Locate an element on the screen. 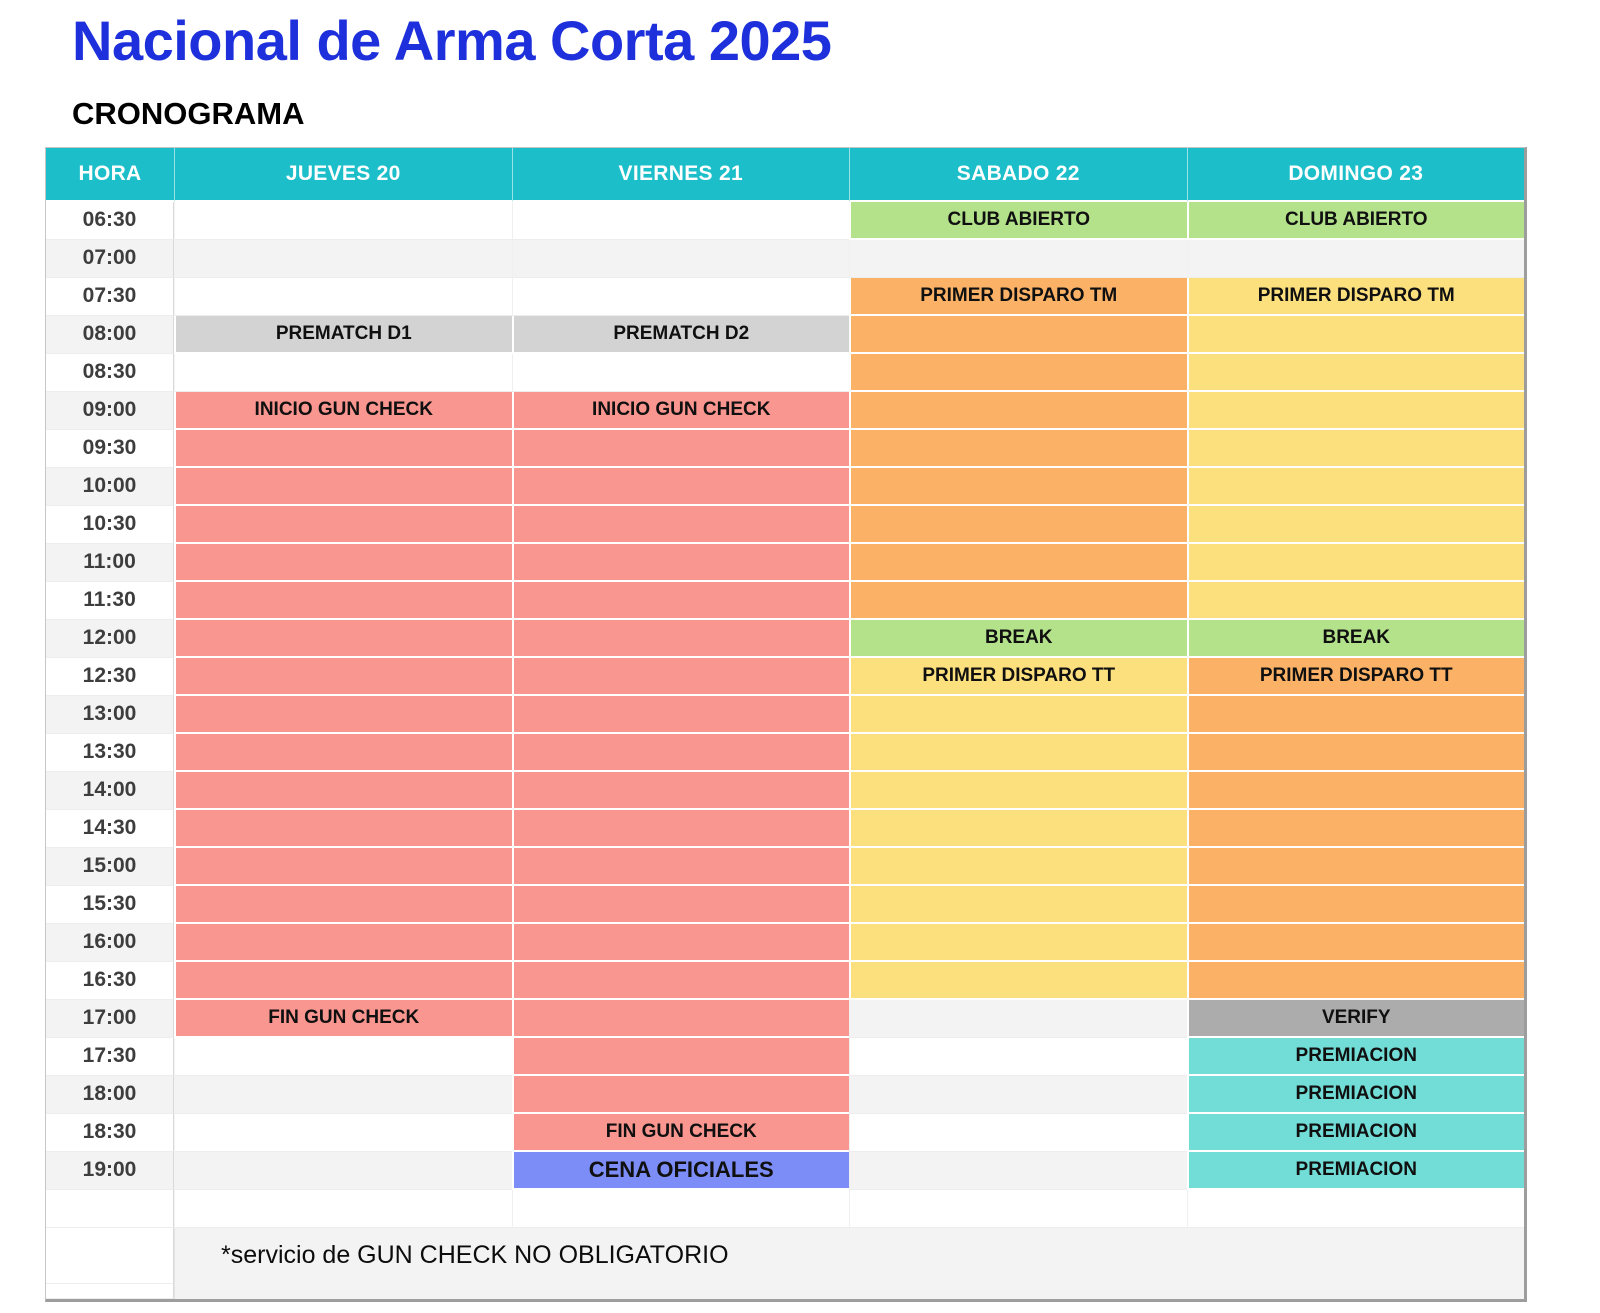  time-cell-1130: 11:30 is located at coordinates (110, 600).